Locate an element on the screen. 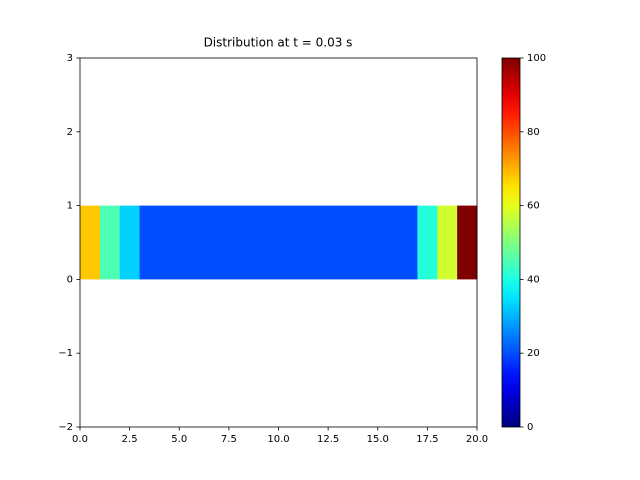  x-tick-label: 15.0 is located at coordinates (378, 439).